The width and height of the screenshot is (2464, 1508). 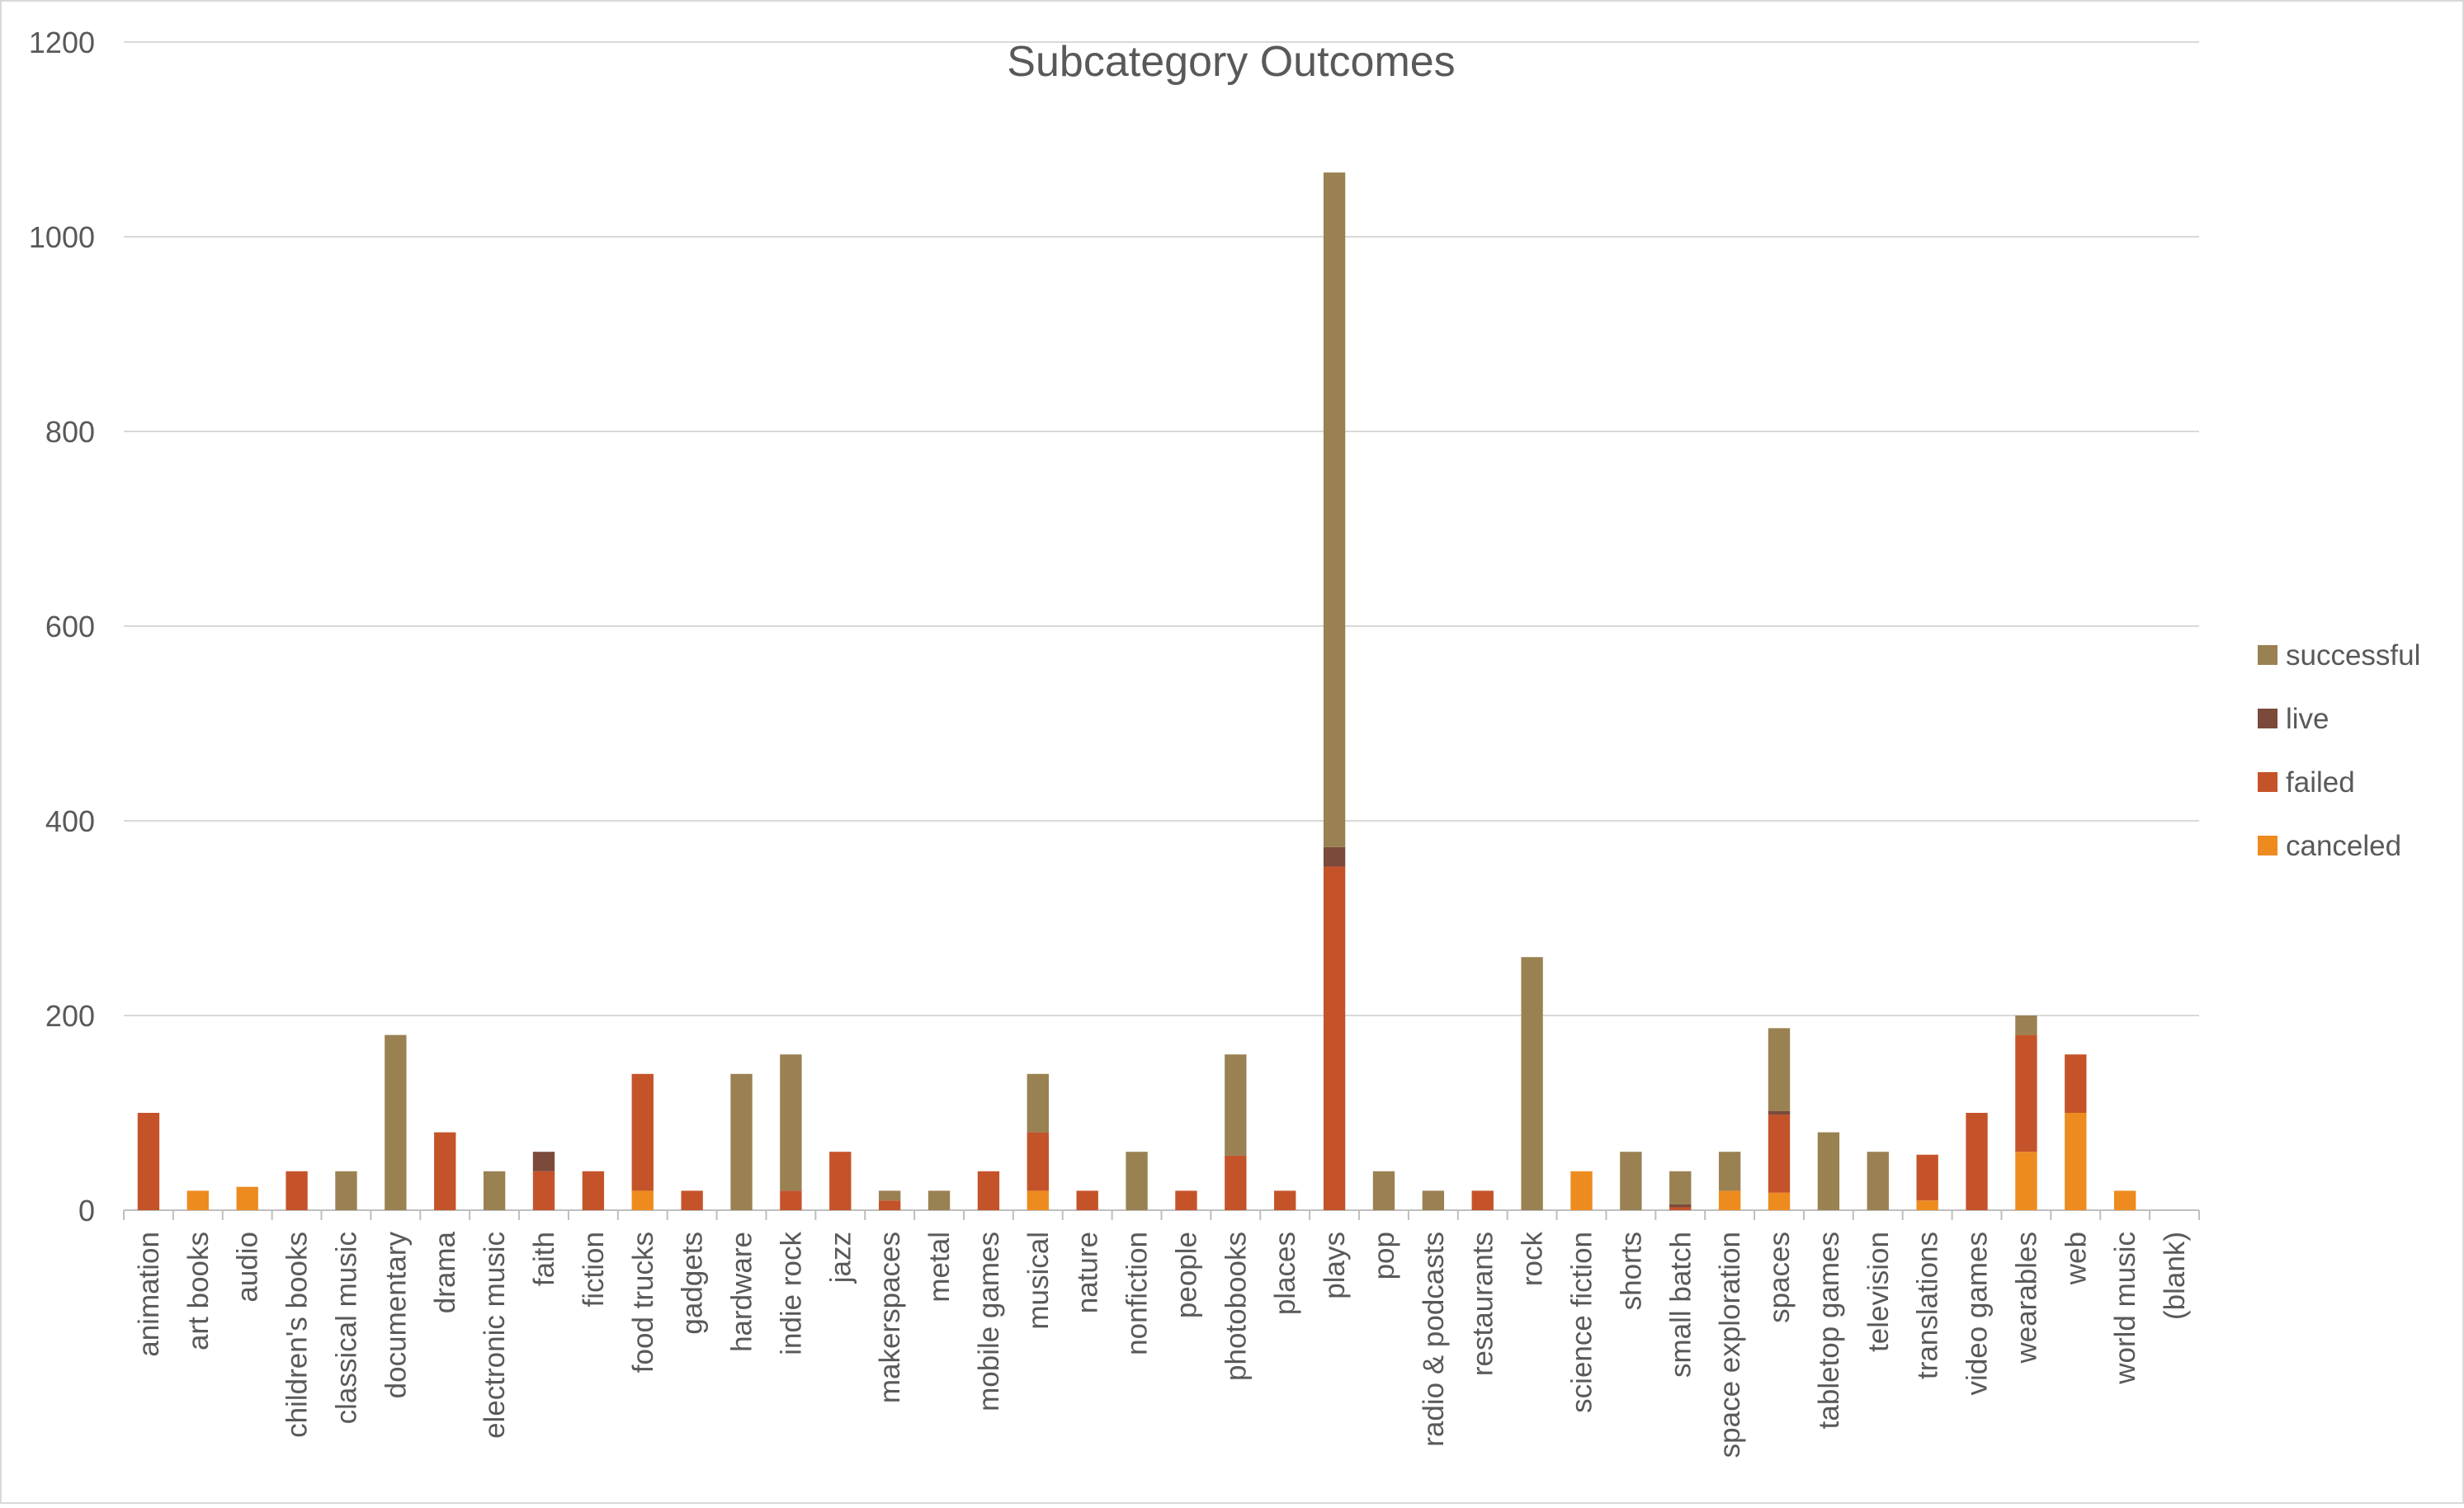 What do you see at coordinates (939, 1267) in the screenshot?
I see `x-tick-label: metal` at bounding box center [939, 1267].